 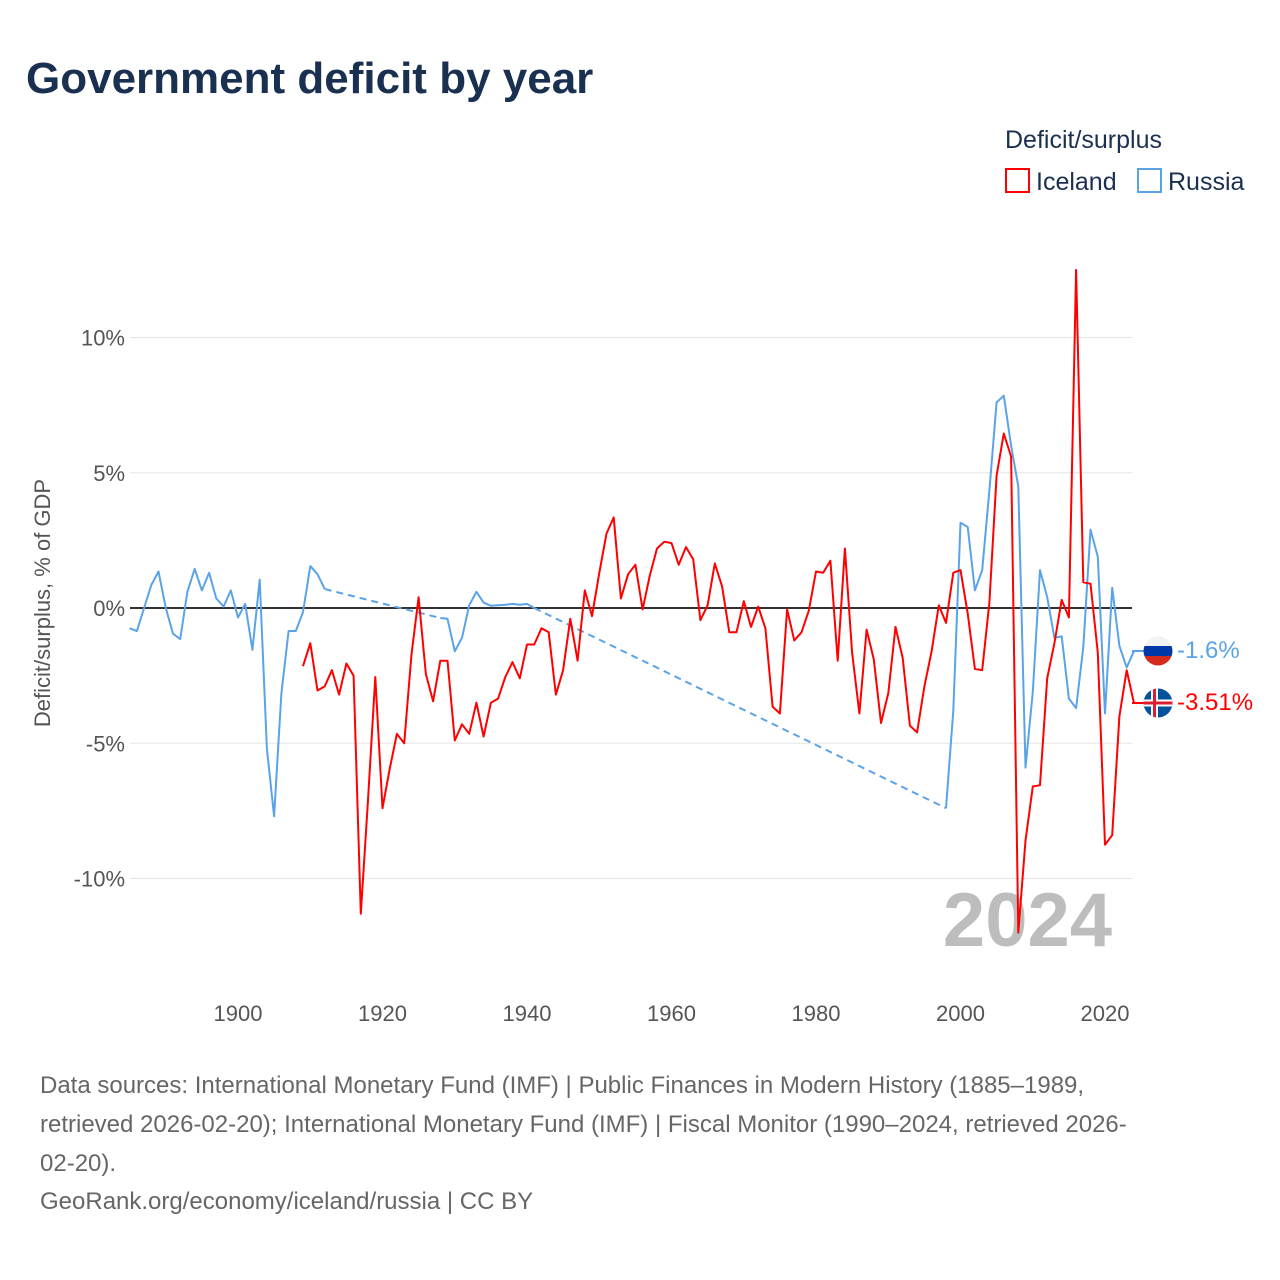 I want to click on y-tick-label: -10%, so click(x=99, y=879).